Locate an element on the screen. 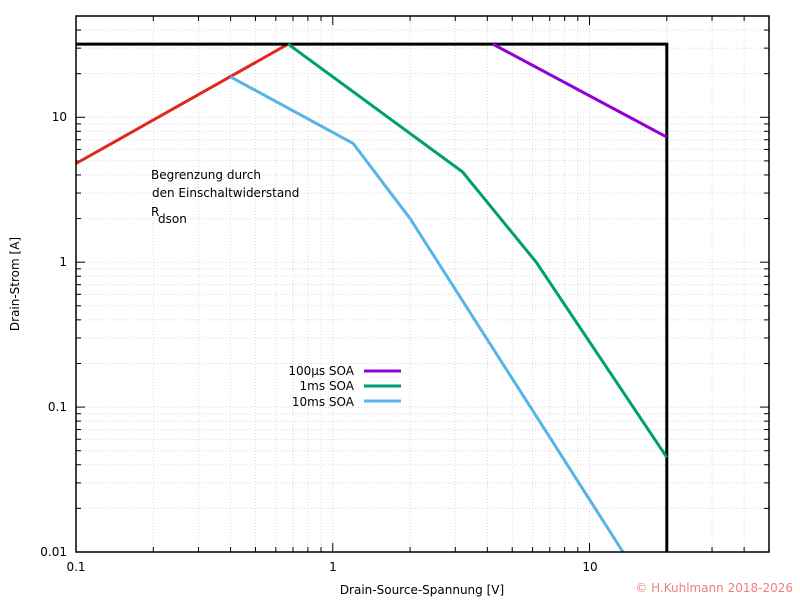  annotation-line1: Begrenzung durch is located at coordinates (206, 175).